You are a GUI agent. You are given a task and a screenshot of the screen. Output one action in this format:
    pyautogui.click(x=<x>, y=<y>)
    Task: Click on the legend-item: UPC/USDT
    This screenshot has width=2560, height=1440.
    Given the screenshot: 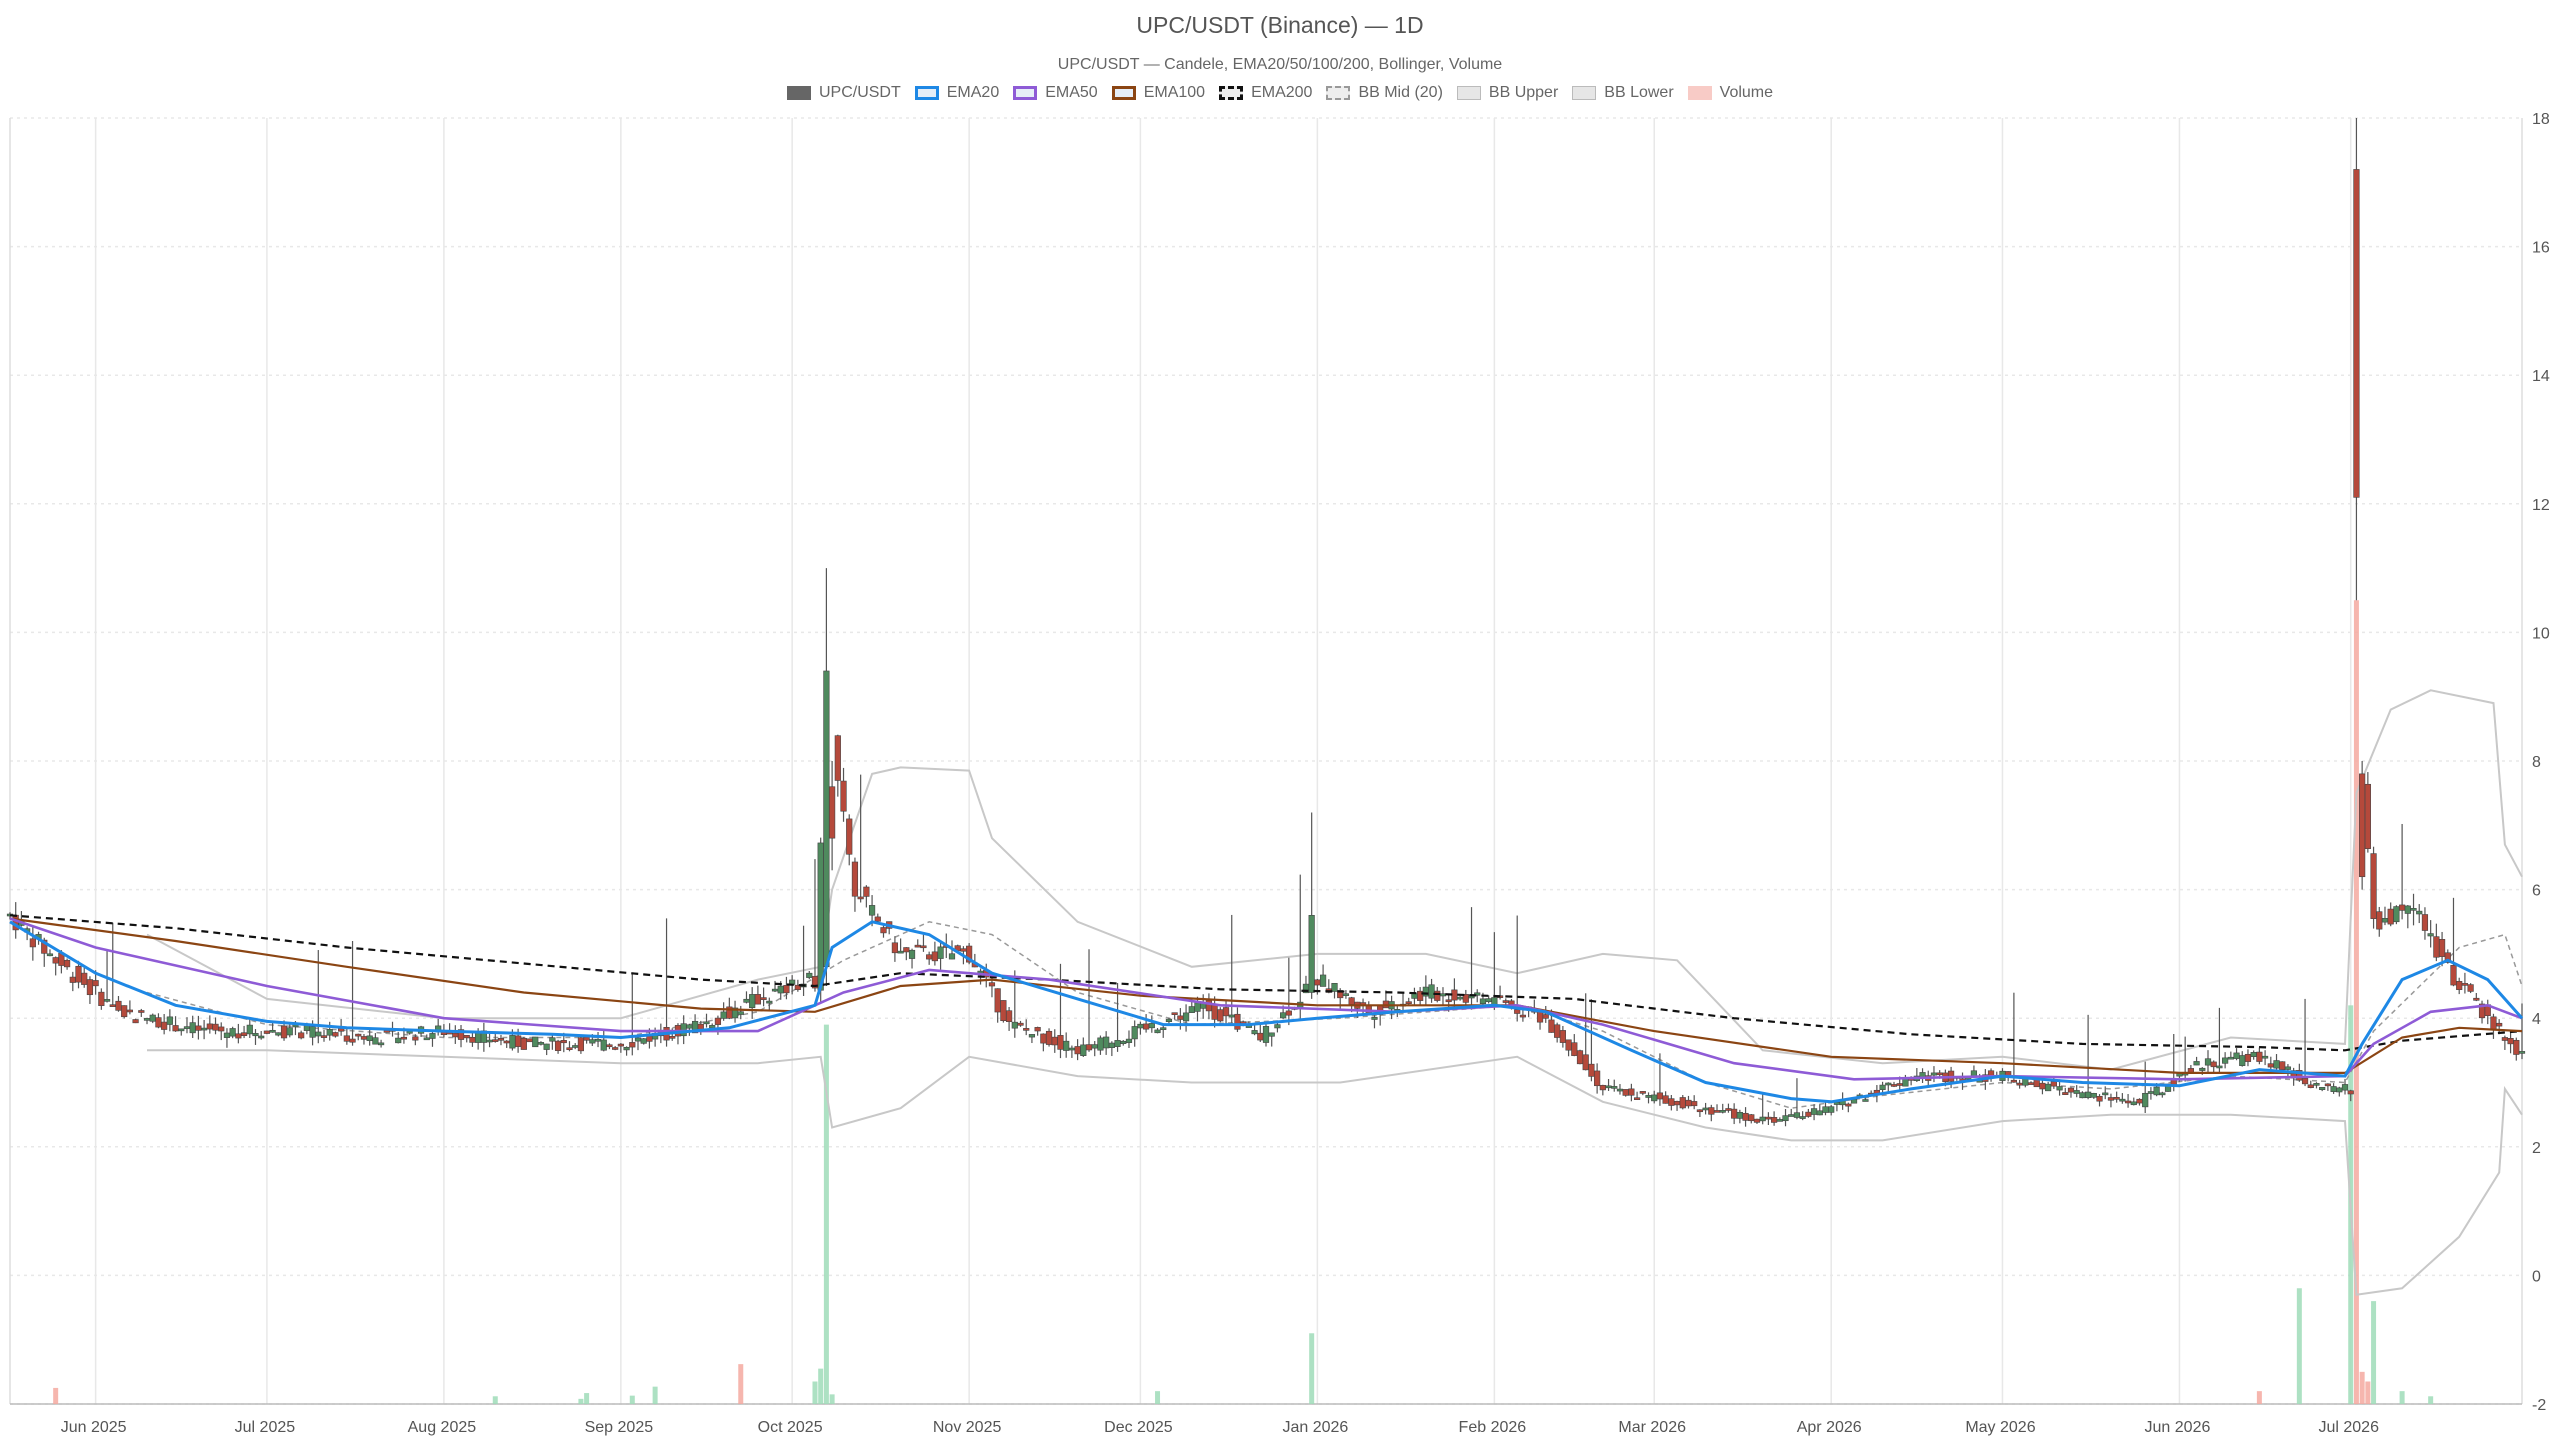 What is the action you would take?
    pyautogui.click(x=843, y=93)
    